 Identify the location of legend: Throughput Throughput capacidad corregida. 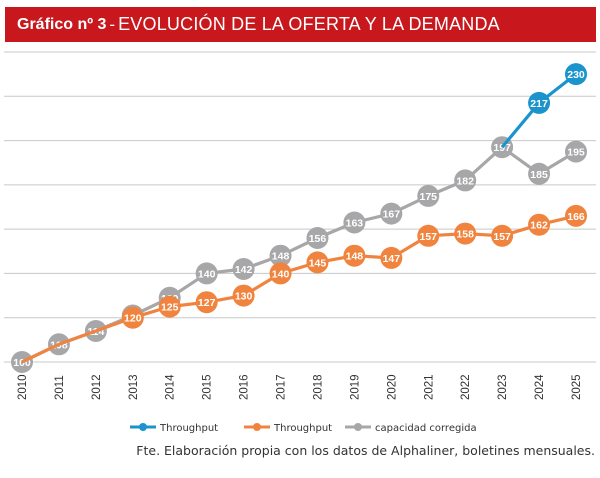
(303, 428).